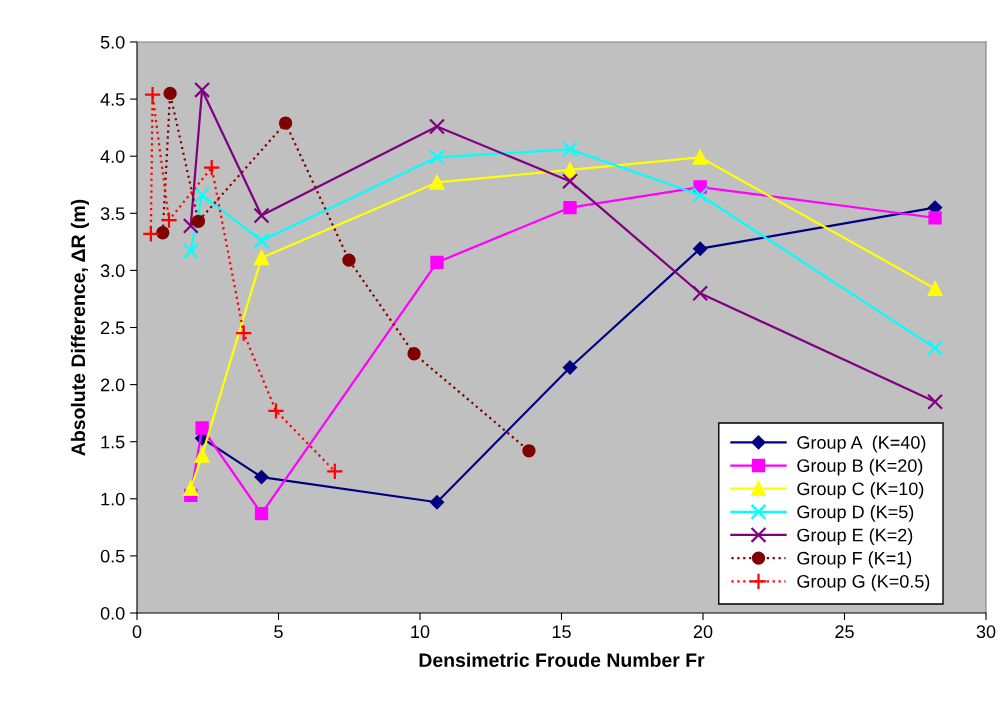  Describe the element at coordinates (112, 556) in the screenshot. I see `y-tick-label: 0.5` at that location.